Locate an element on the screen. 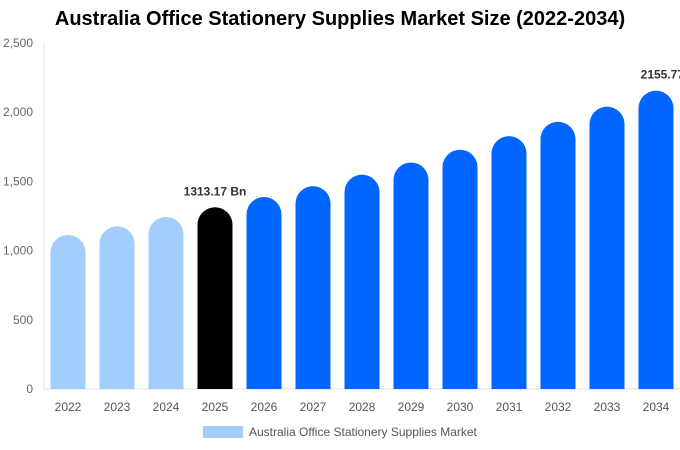 Image resolution: width=680 pixels, height=450 pixels. x-tick-label: 2022 is located at coordinates (68, 407).